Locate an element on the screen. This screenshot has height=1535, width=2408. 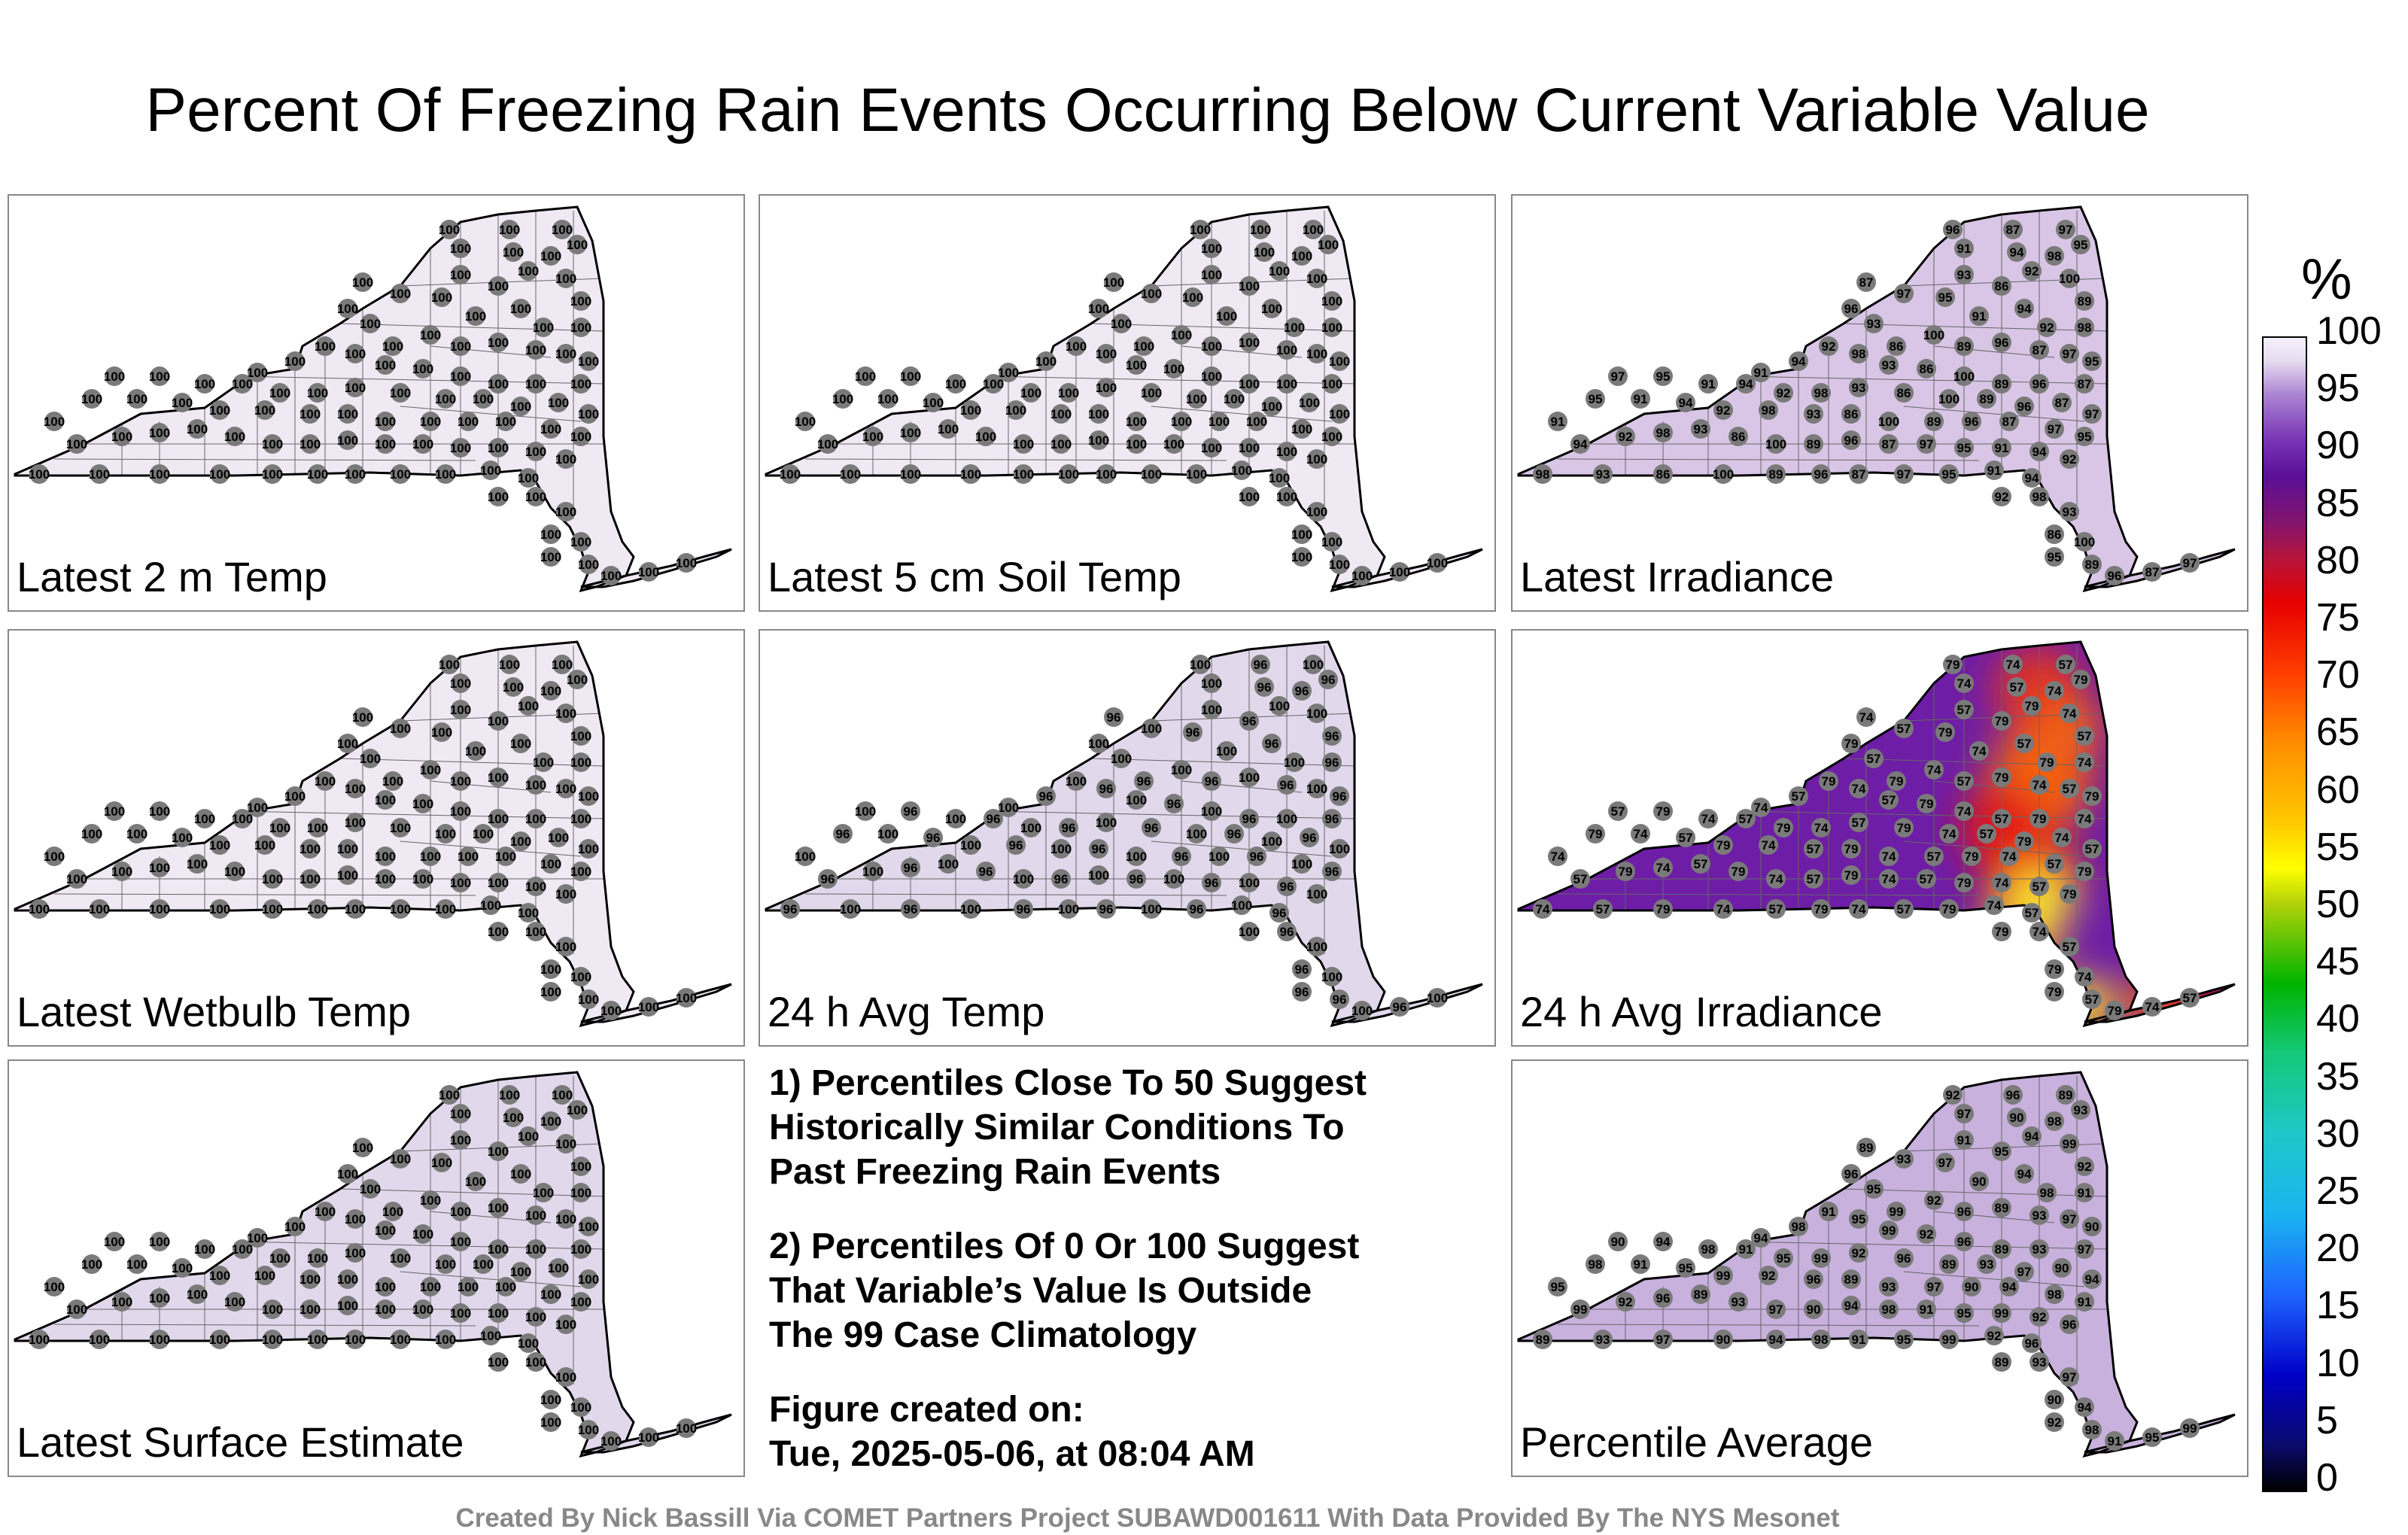
station-marker: 97 is located at coordinates (2024, 1271).